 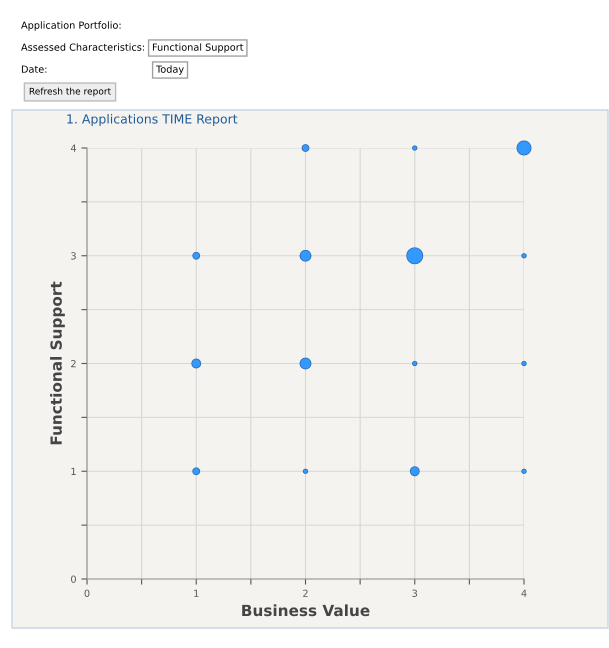 I want to click on text: Today, so click(x=170, y=70).